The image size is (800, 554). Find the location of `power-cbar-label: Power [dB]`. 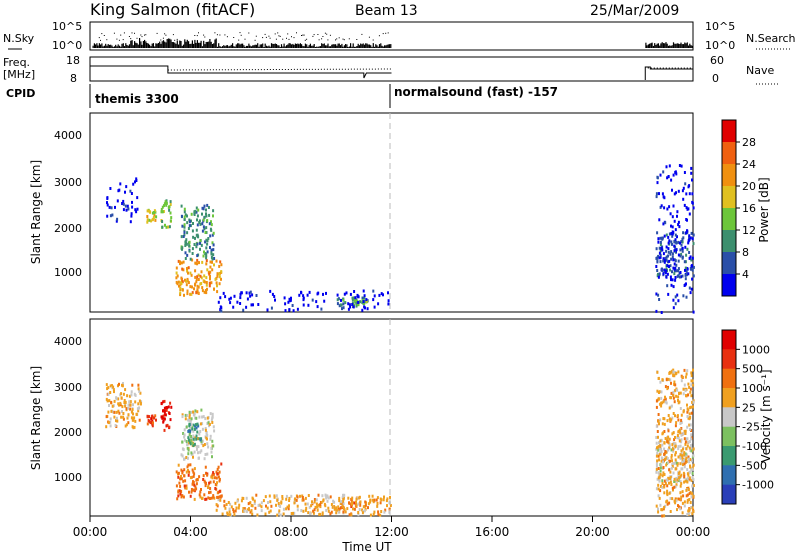

power-cbar-label: Power [dB] is located at coordinates (764, 209).